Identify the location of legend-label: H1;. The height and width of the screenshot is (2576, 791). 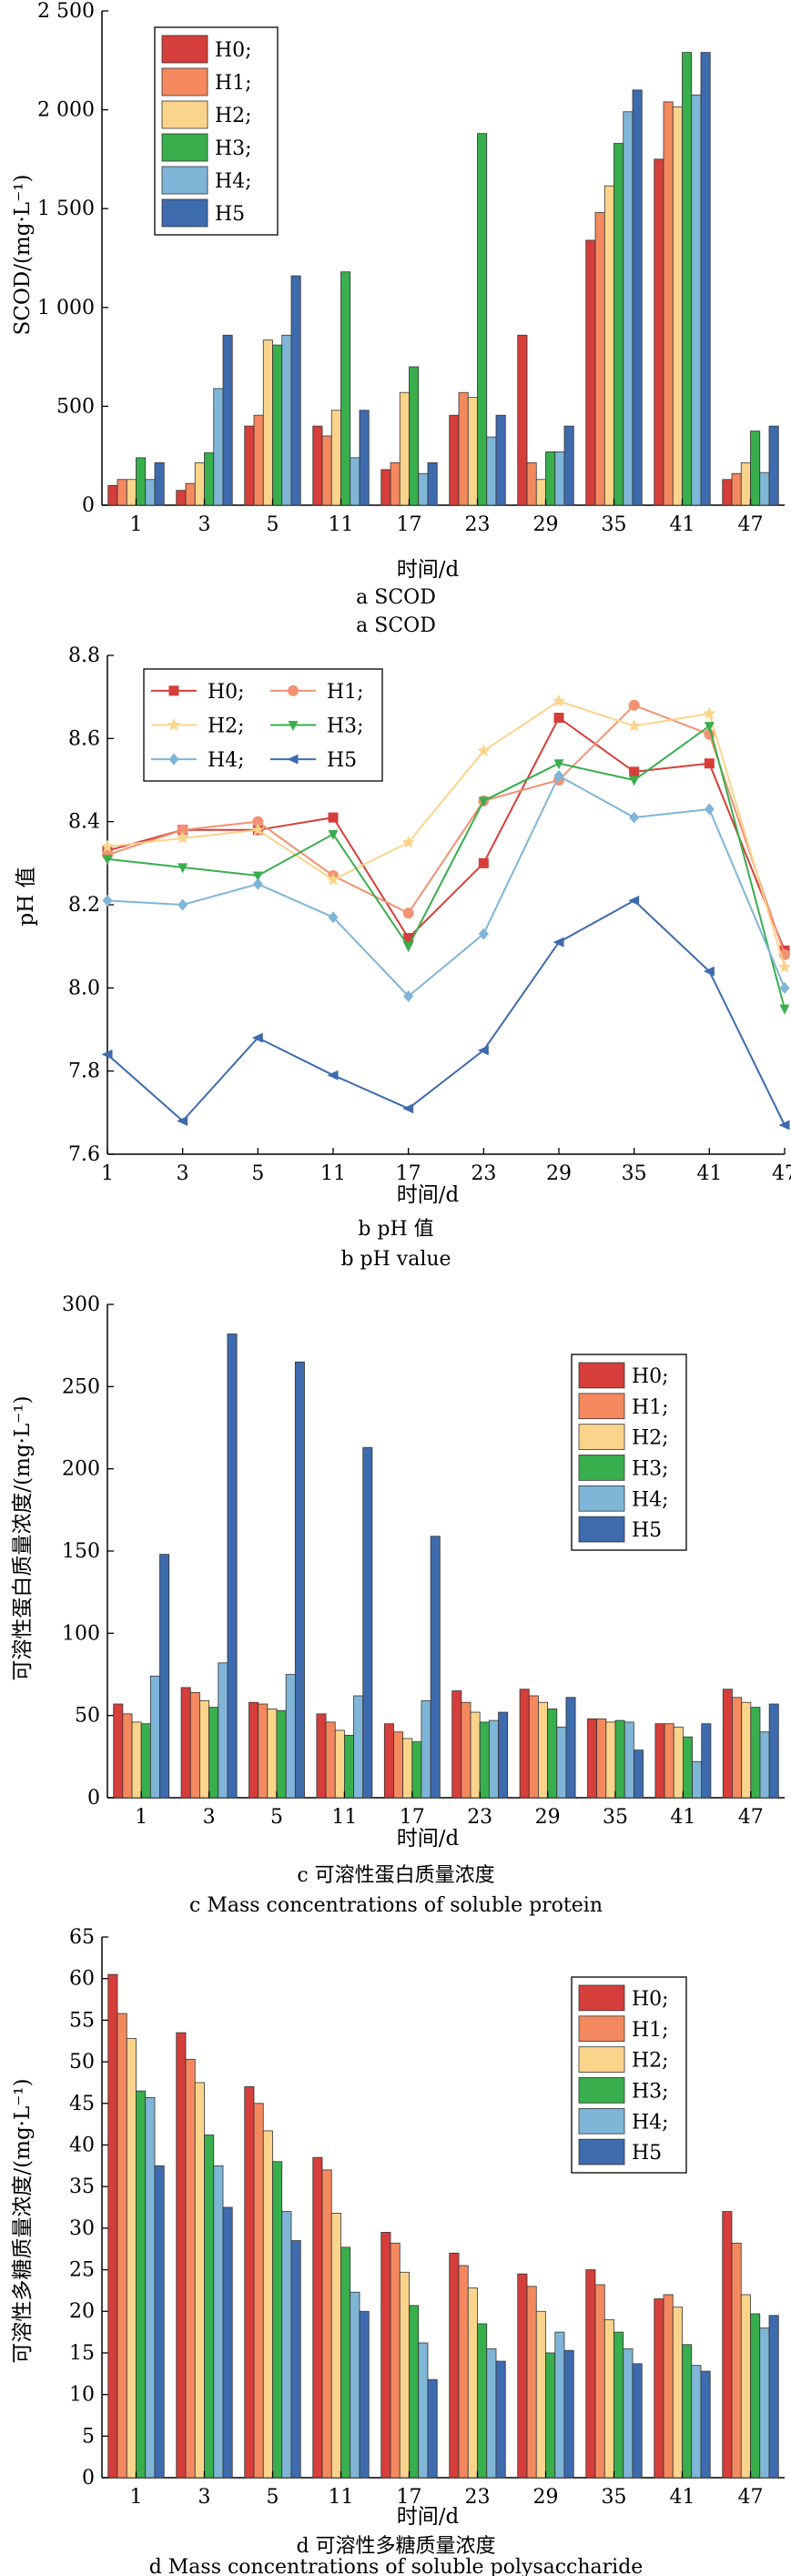
(234, 83).